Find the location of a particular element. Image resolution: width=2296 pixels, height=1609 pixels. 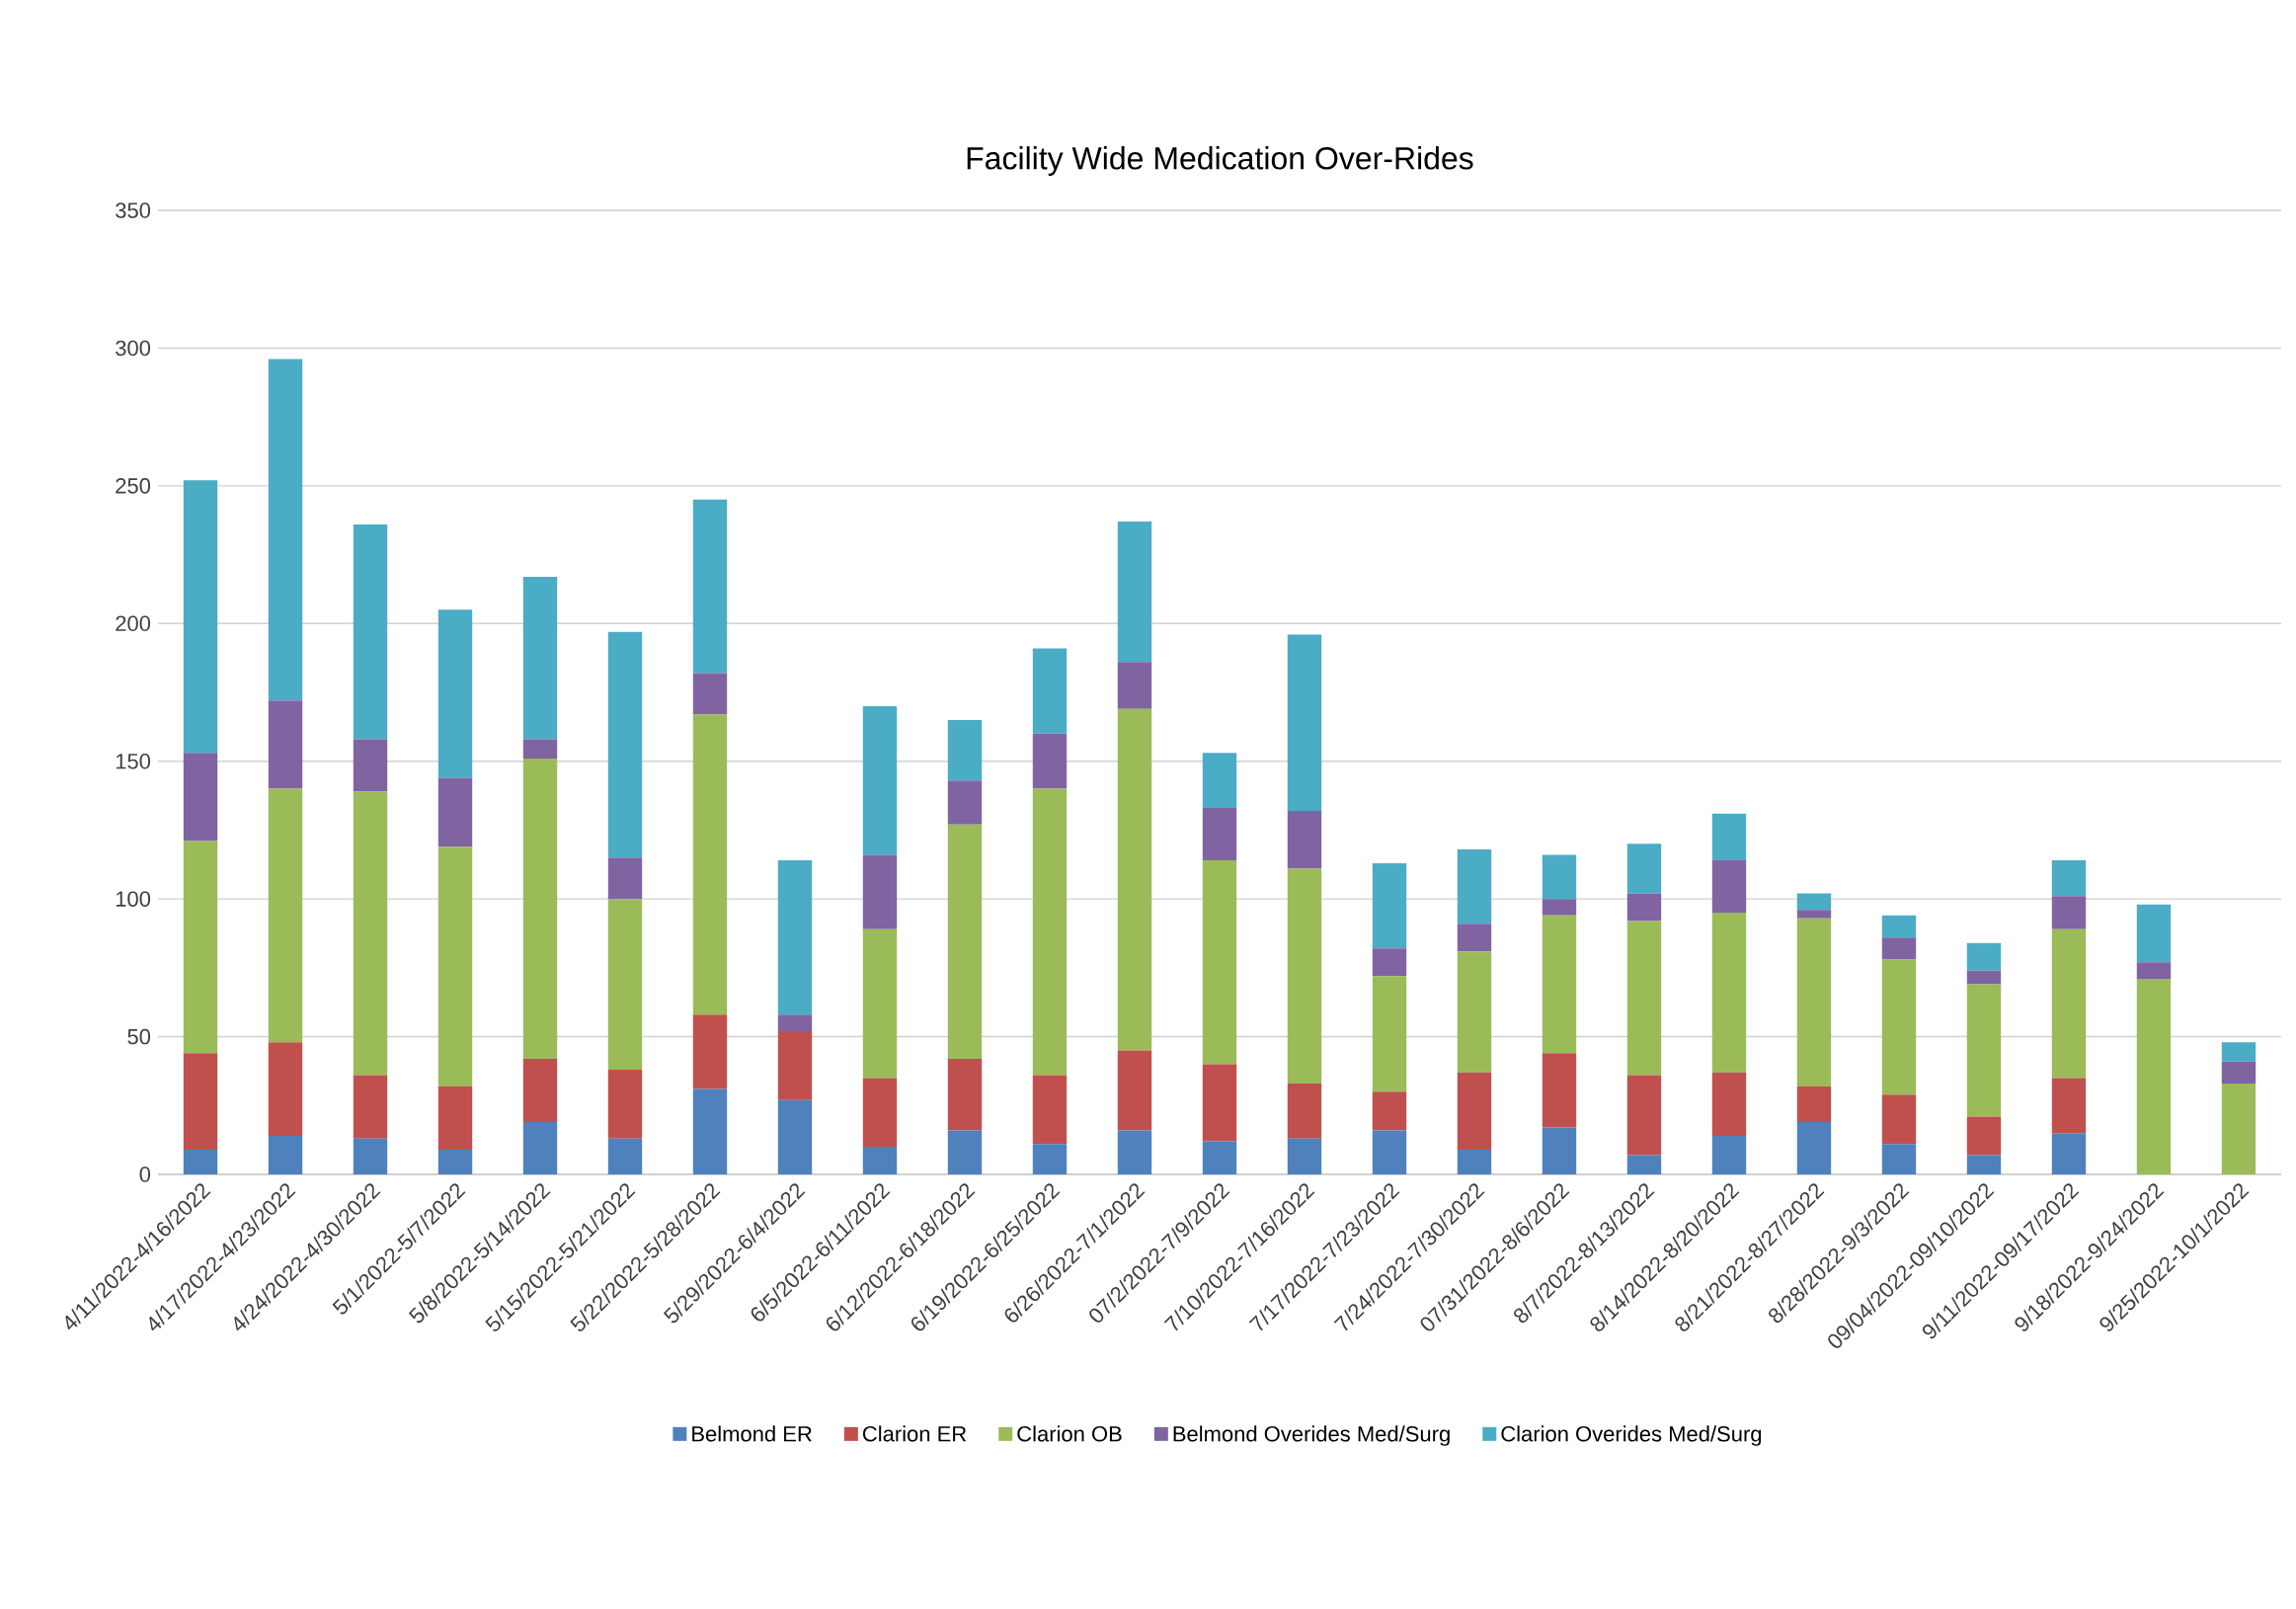

y-tick-label: 250 is located at coordinates (133, 486).